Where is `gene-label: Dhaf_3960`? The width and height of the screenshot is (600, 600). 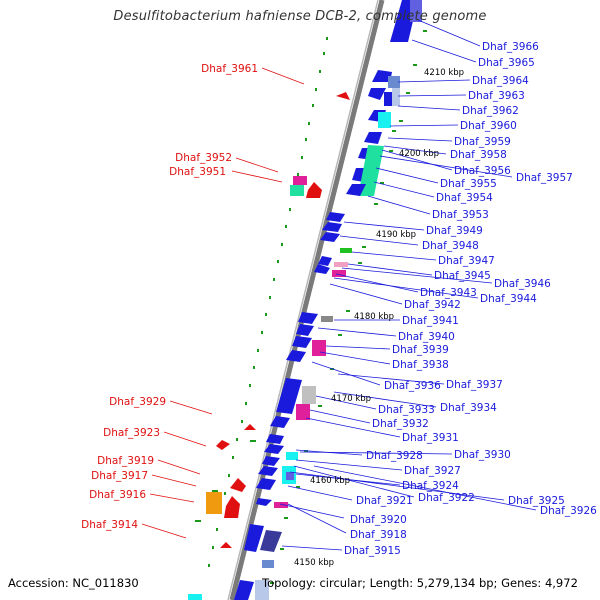 gene-label: Dhaf_3960 is located at coordinates (488, 126).